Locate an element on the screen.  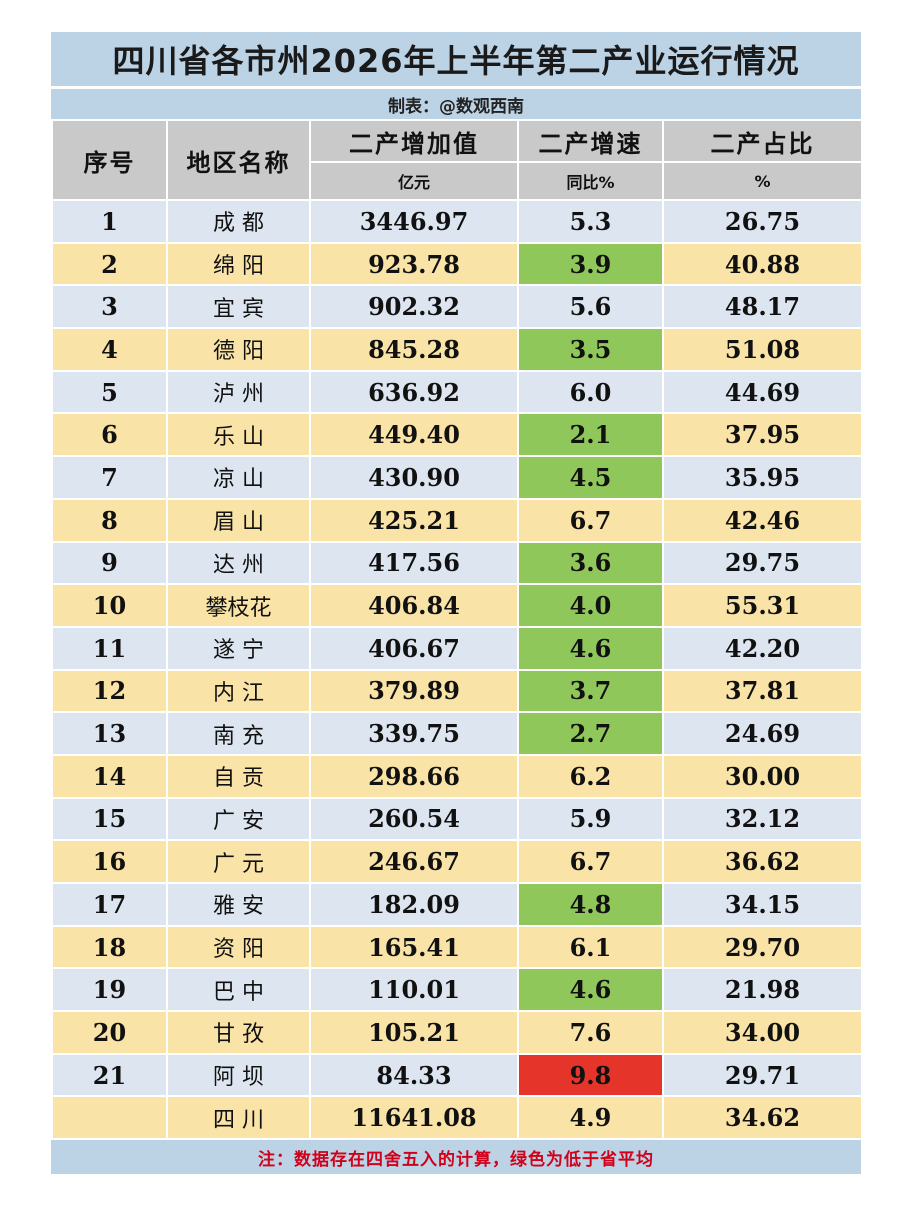
cell-growth: 5.9 is located at coordinates (590, 819).